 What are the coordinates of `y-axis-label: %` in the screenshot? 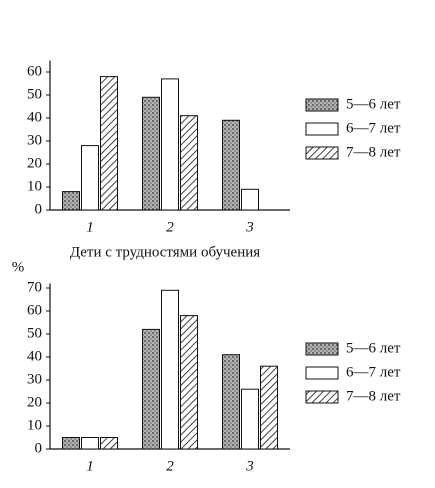 It's located at (18, 267).